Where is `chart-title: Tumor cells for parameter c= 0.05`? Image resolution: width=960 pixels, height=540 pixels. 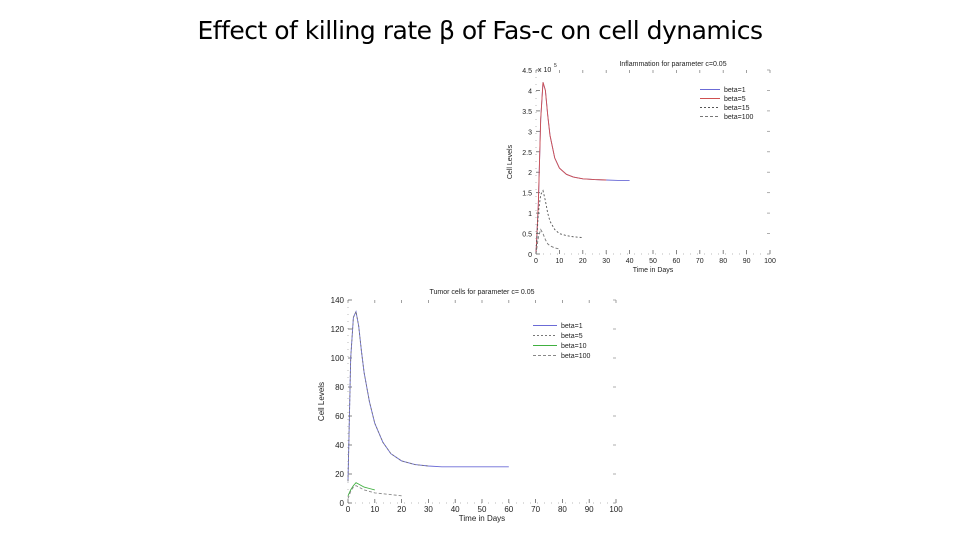 chart-title: Tumor cells for parameter c= 0.05 is located at coordinates (482, 292).